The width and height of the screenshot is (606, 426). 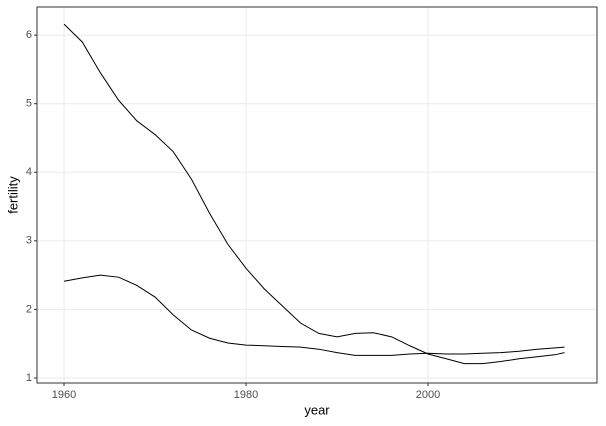 What do you see at coordinates (64, 395) in the screenshot?
I see `x-tick-label: 1960` at bounding box center [64, 395].